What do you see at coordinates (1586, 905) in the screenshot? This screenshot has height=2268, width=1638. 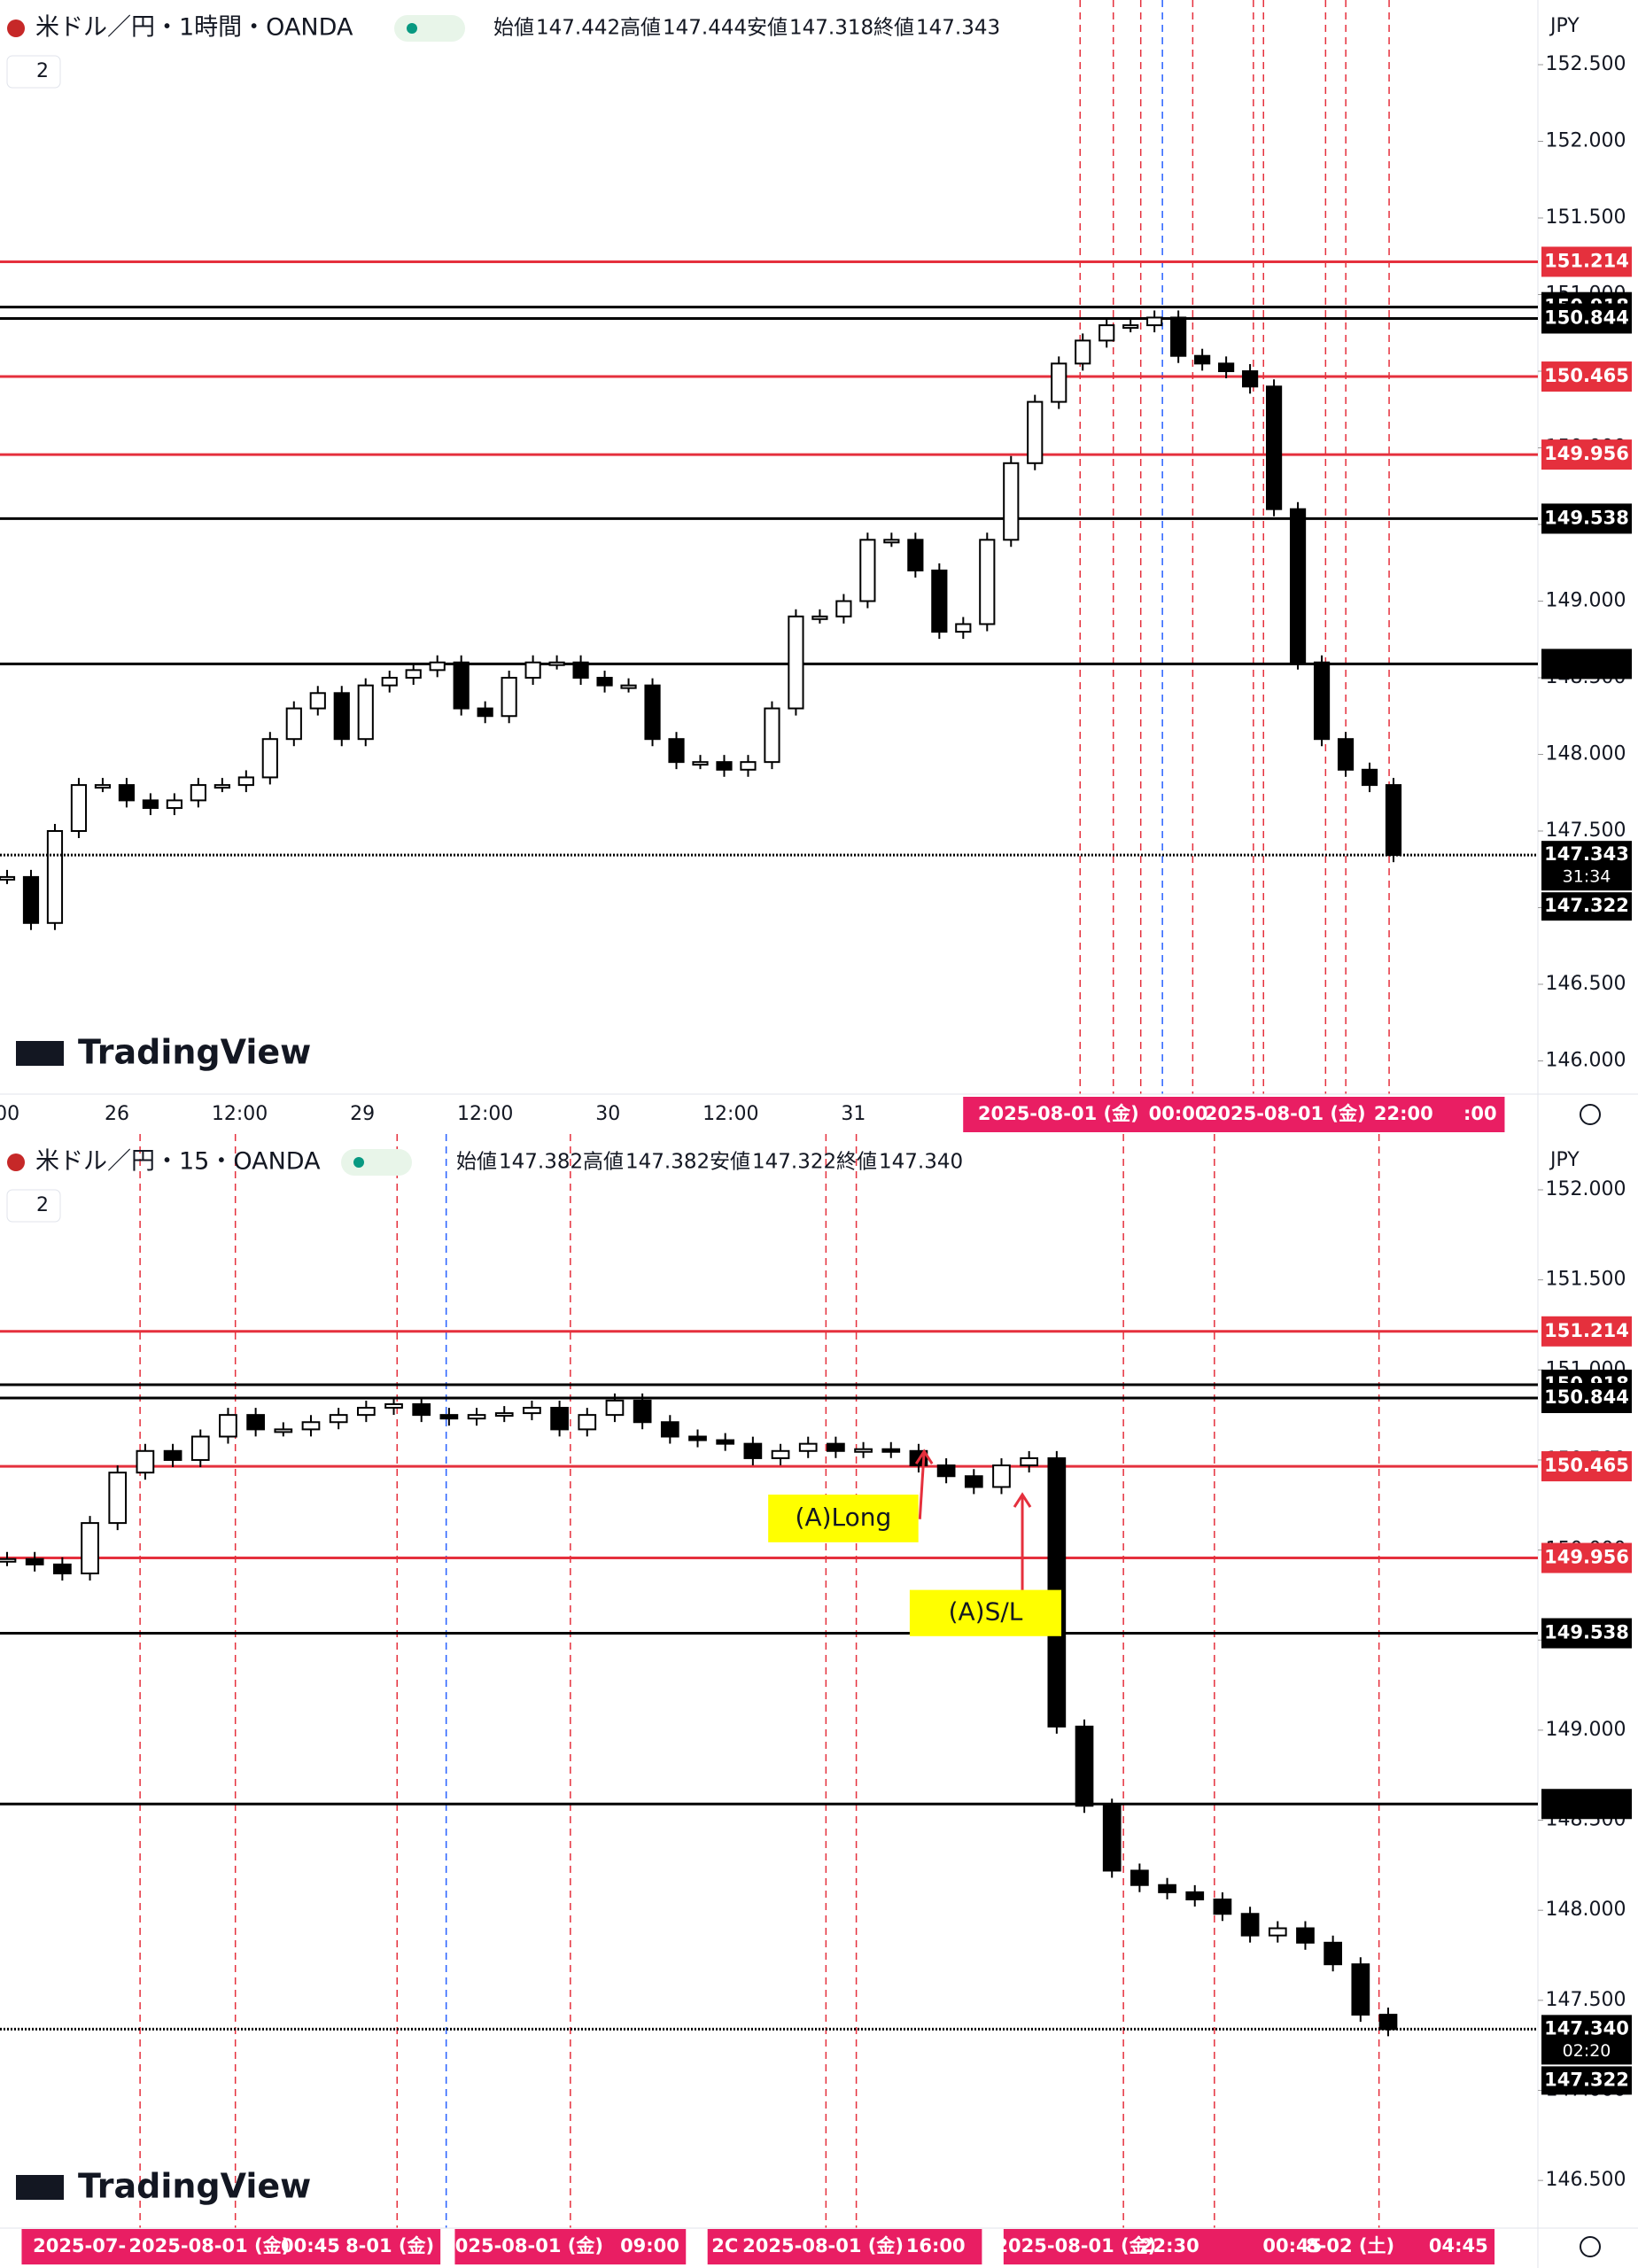 I see `low-label: 147.322` at bounding box center [1586, 905].